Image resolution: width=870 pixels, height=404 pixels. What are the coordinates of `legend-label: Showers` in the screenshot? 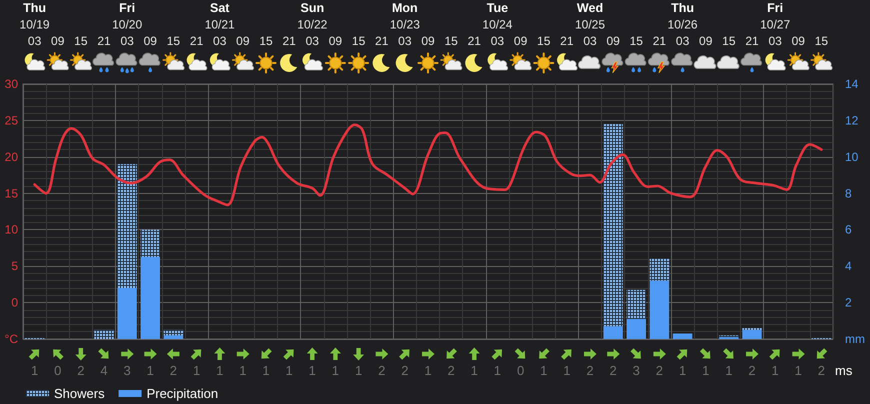 It's located at (80, 393).